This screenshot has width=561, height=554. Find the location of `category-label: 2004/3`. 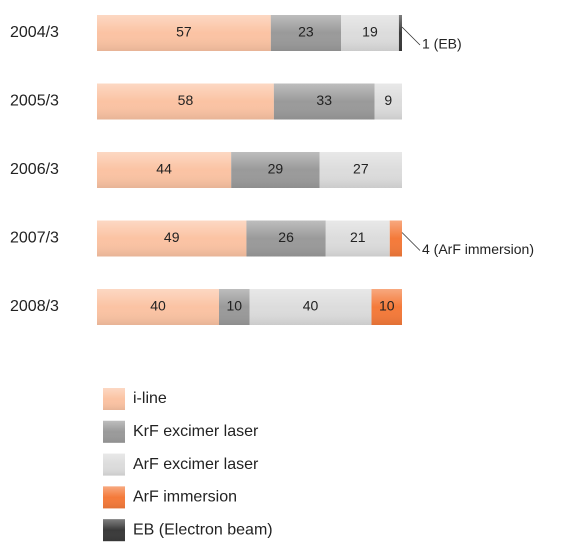

category-label: 2004/3 is located at coordinates (34, 32).